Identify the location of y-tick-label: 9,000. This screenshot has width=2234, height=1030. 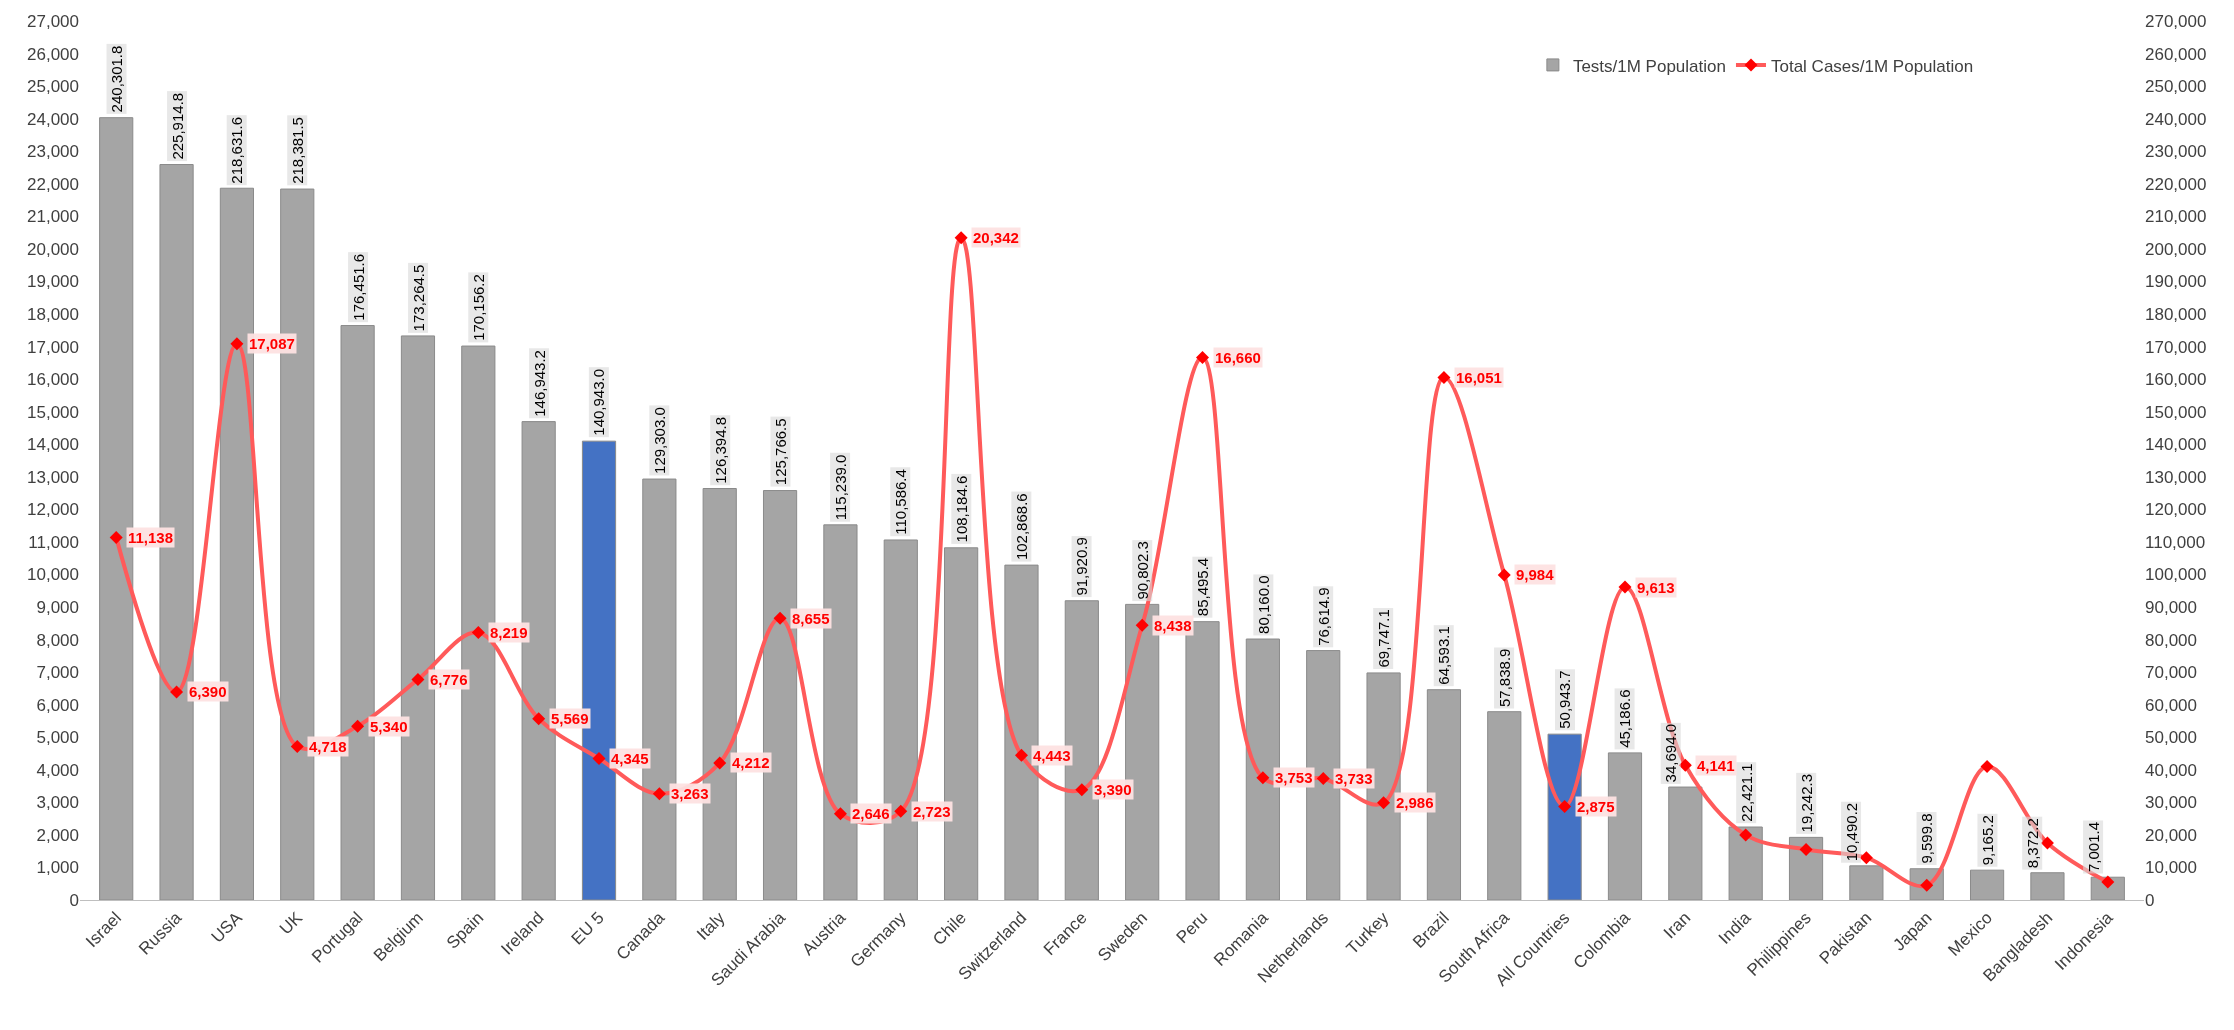
(57, 607).